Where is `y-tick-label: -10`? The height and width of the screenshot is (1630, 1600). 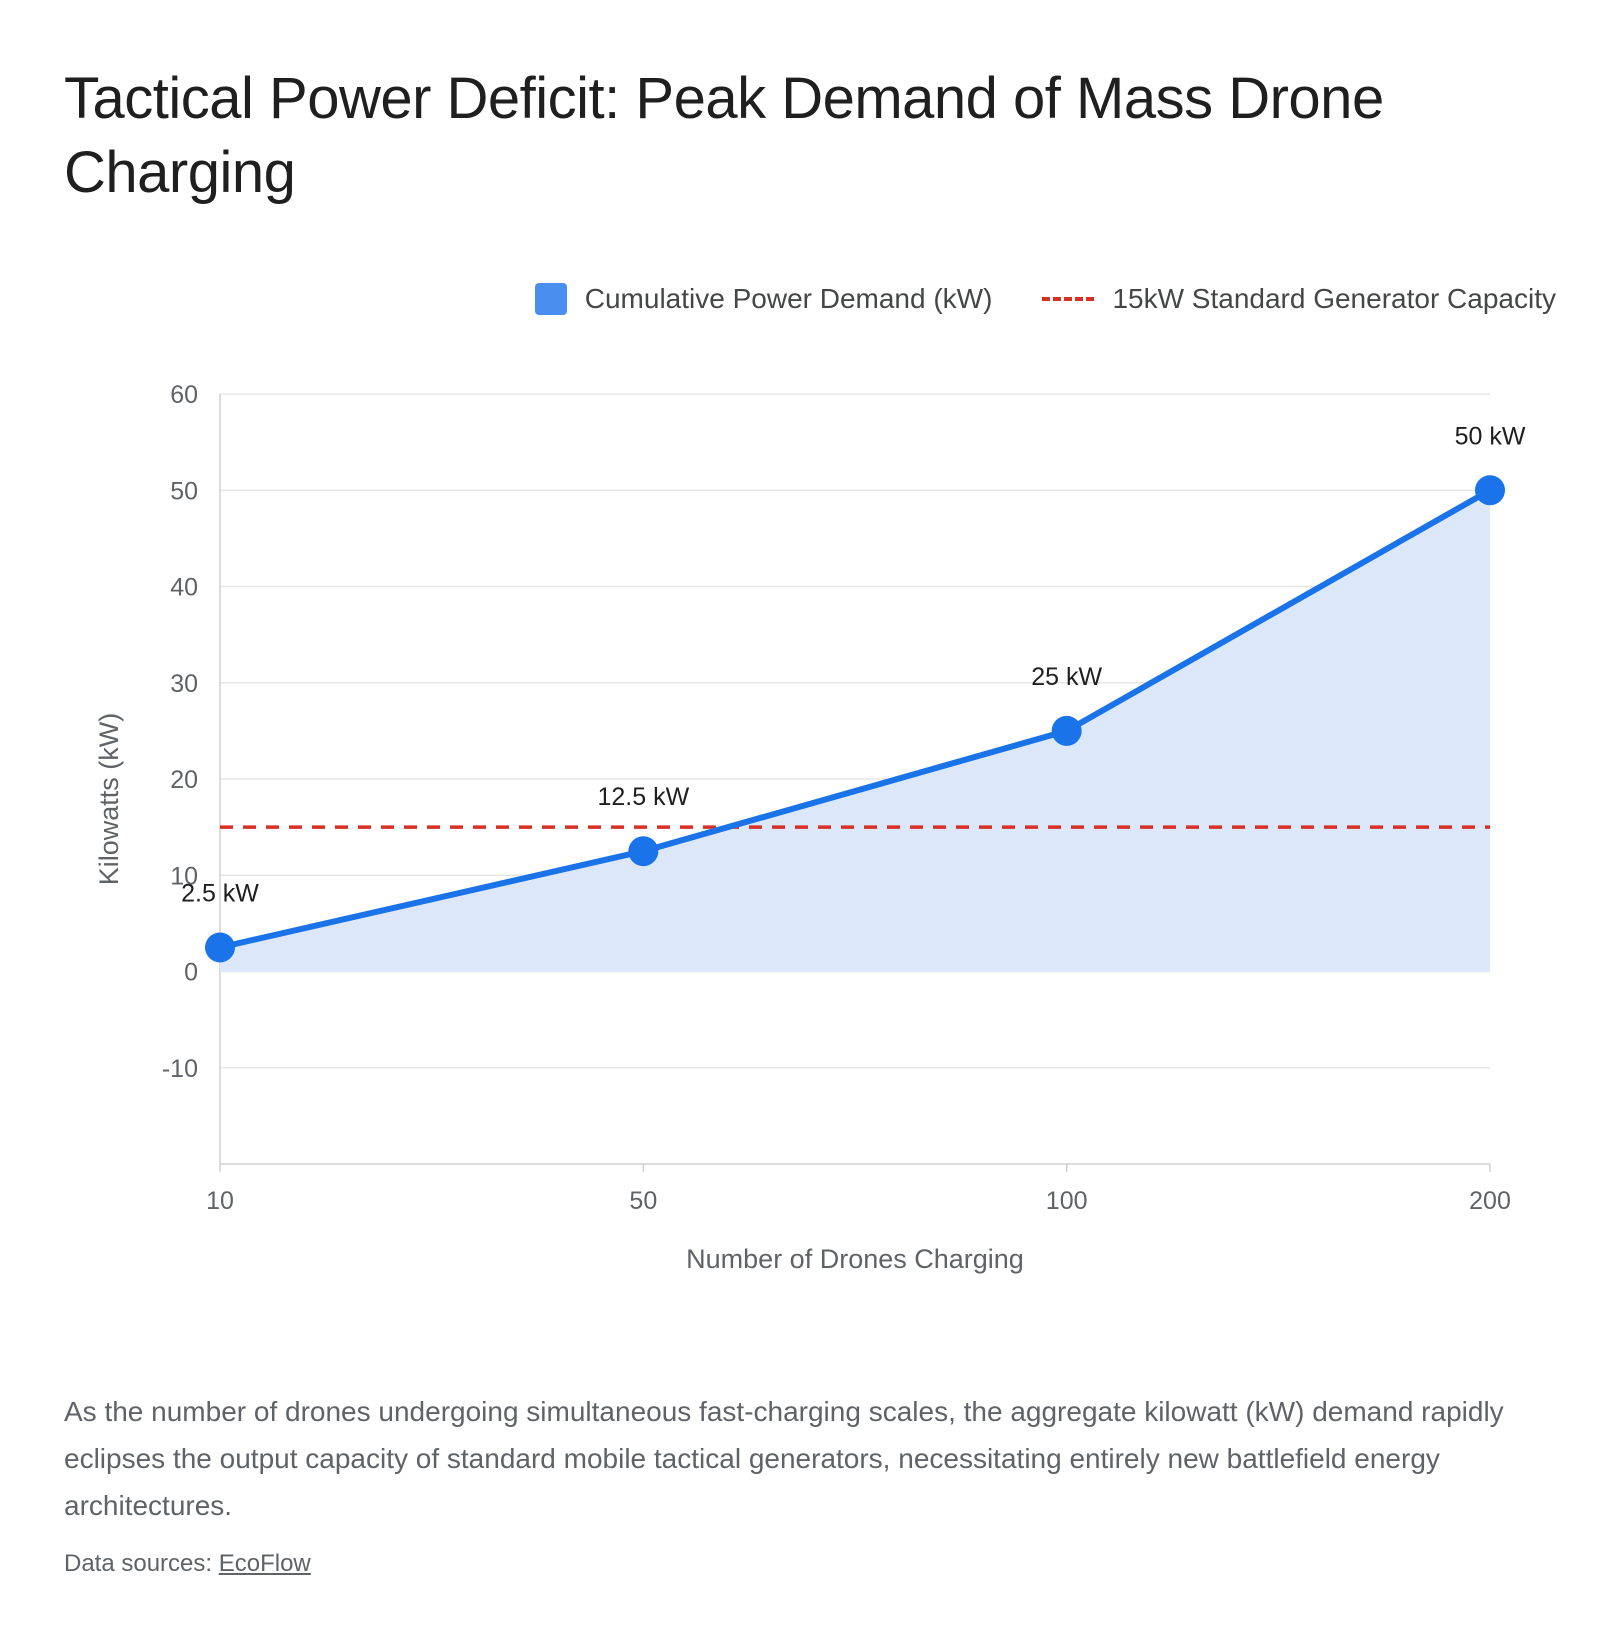
y-tick-label: -10 is located at coordinates (180, 1069).